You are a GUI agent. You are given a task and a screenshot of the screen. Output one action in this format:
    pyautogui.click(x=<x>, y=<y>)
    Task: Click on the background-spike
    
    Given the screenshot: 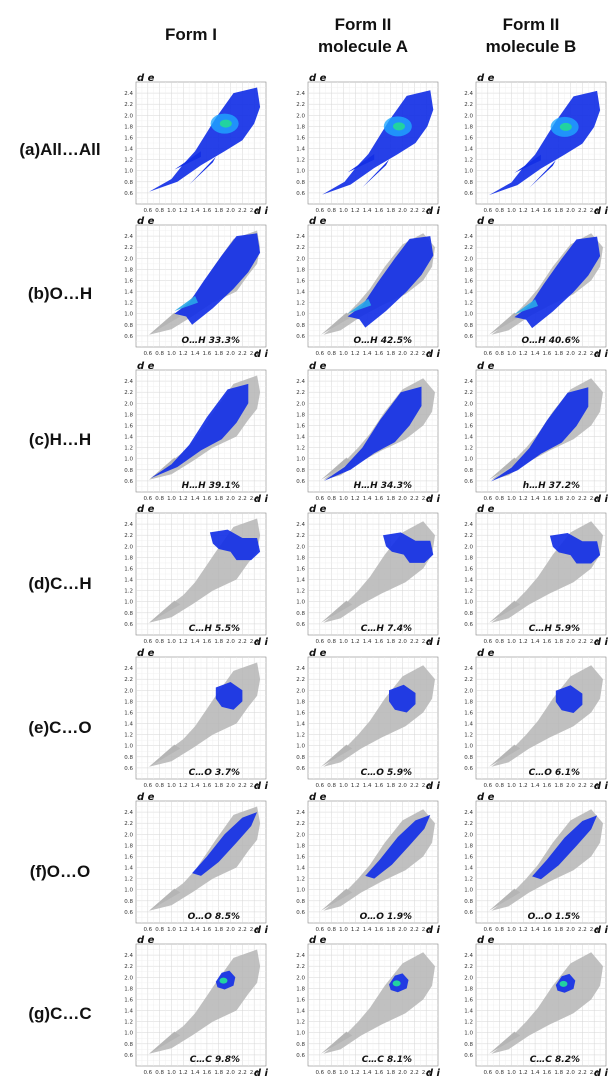 What is the action you would take?
    pyautogui.click(x=505, y=468)
    